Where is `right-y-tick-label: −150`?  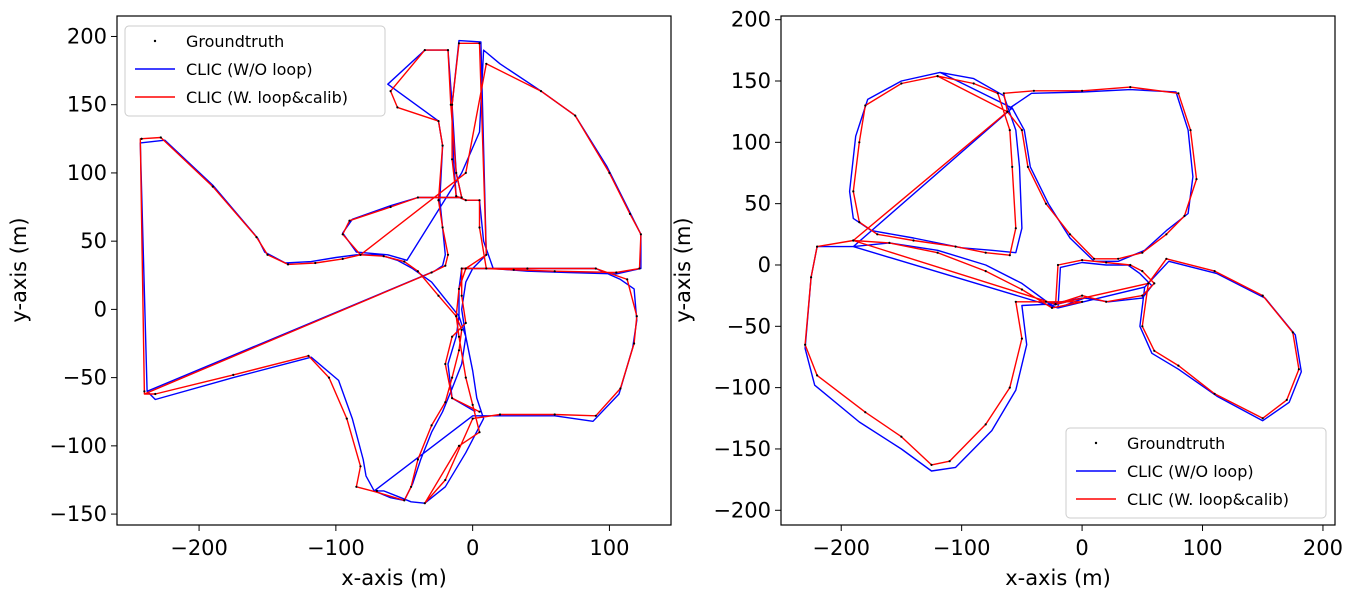 right-y-tick-label: −150 is located at coordinates (742, 449).